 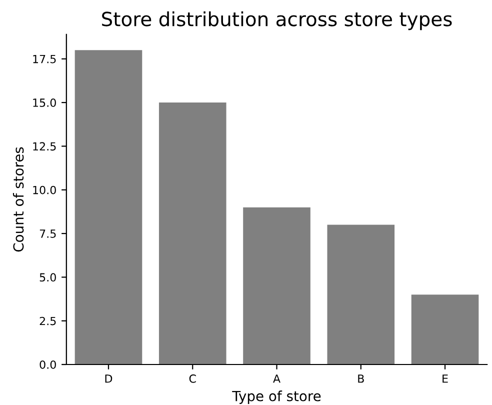 I want to click on y-tick-label: 17.5, so click(x=44, y=59).